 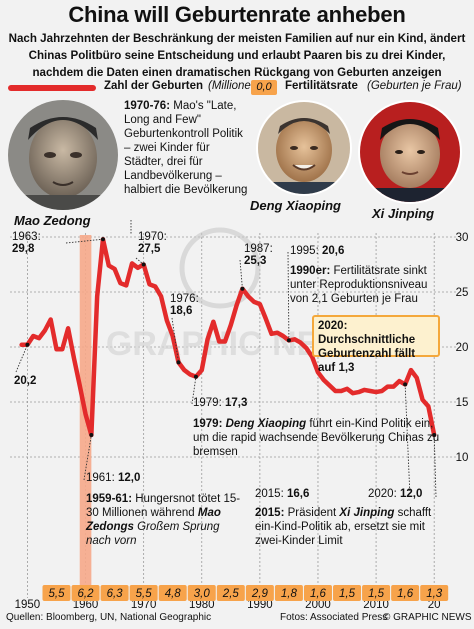 I want to click on y-tick-label: 30, so click(x=462, y=238).